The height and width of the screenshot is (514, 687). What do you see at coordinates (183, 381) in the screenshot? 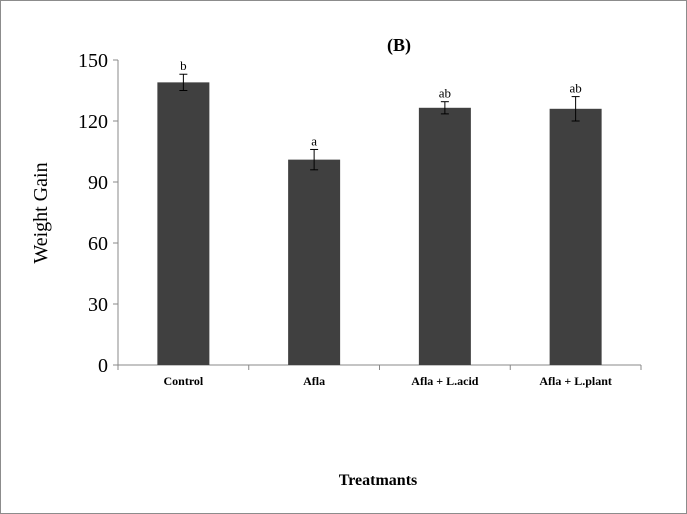
I see `category-label: Control` at bounding box center [183, 381].